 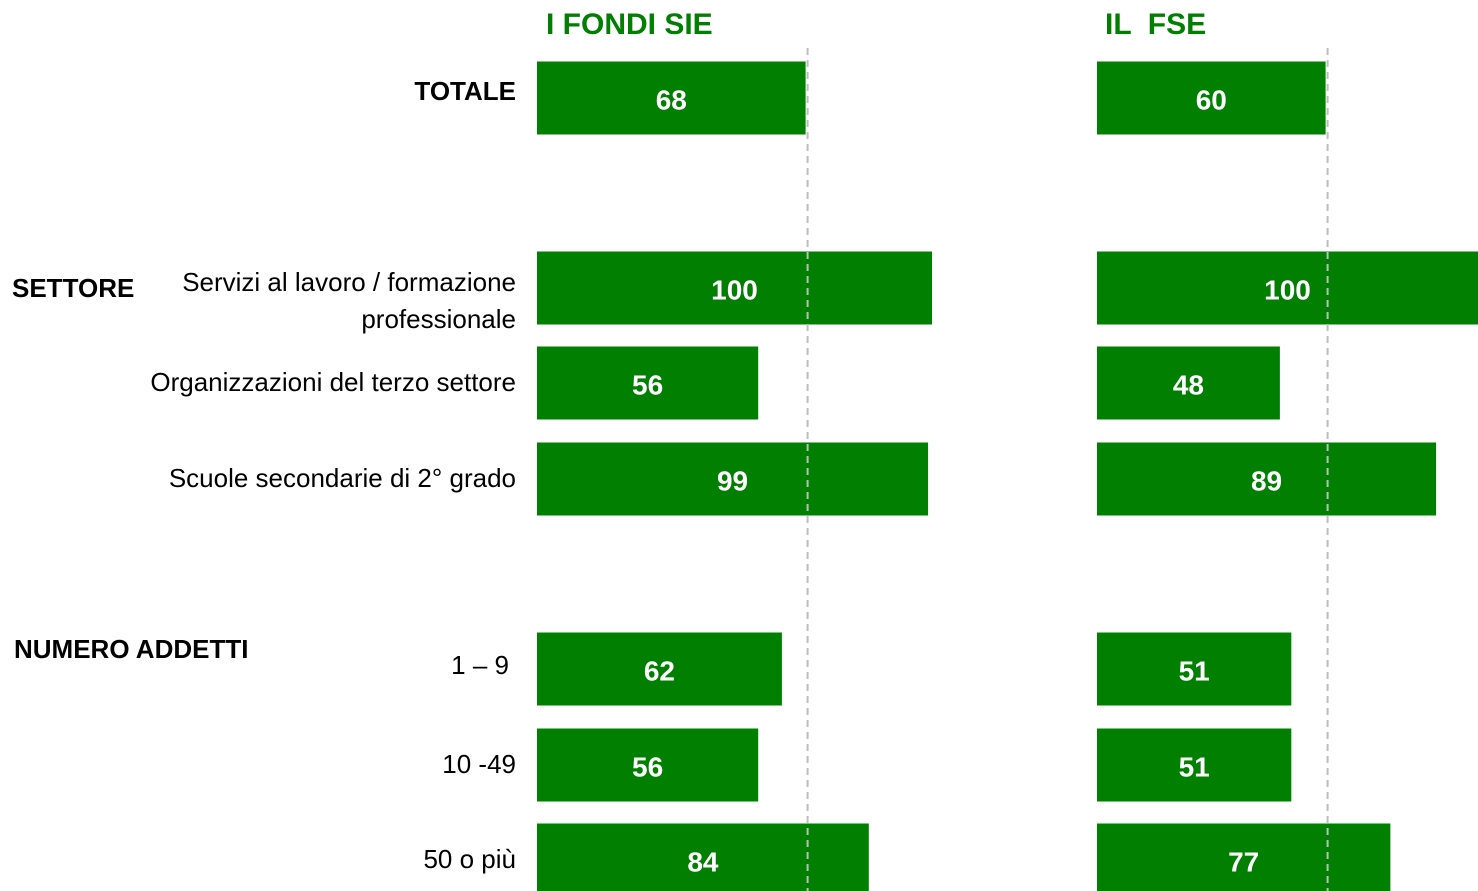 I want to click on value-label: 60, so click(x=1211, y=100).